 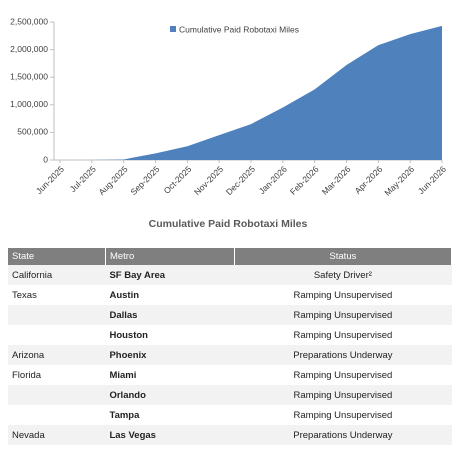 I want to click on table-row: Florida Miami Ramping Unsupervised, so click(x=230, y=375).